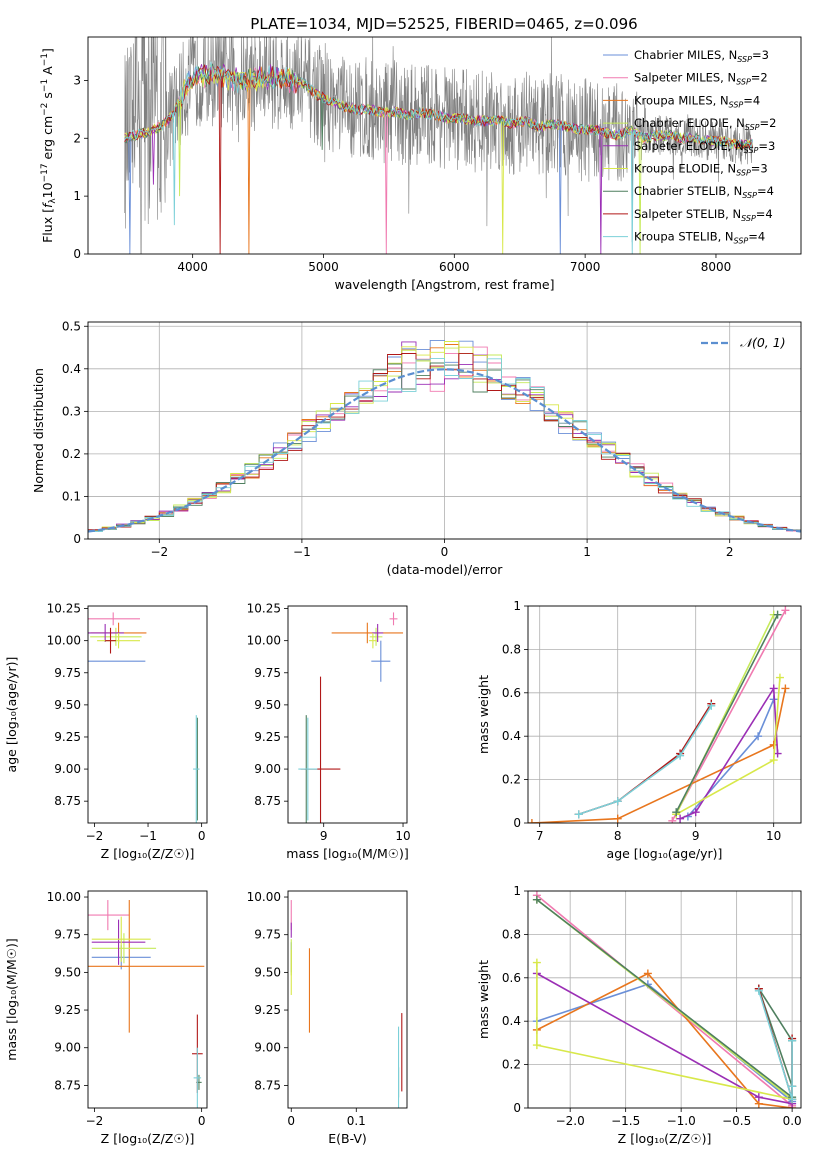 This screenshot has width=819, height=1170. Describe the element at coordinates (625, 1121) in the screenshot. I see `x-tick-label: −1.5` at that location.